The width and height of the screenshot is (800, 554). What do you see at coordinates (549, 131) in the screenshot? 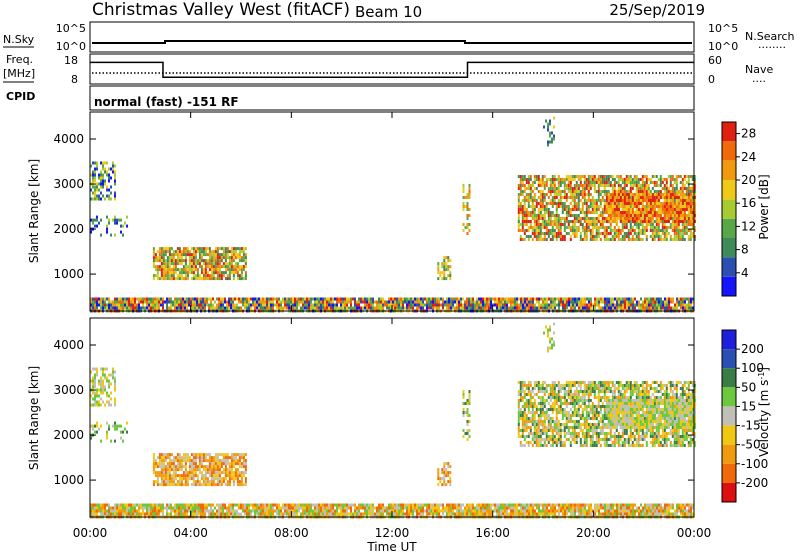
I see `echo-evening-top-power` at bounding box center [549, 131].